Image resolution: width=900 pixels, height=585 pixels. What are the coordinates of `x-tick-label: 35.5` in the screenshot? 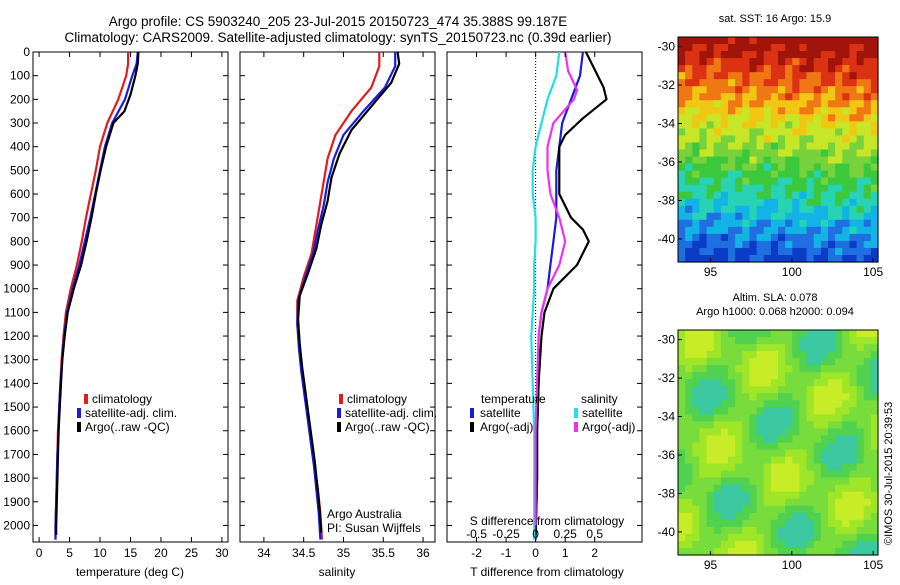 It's located at (384, 553).